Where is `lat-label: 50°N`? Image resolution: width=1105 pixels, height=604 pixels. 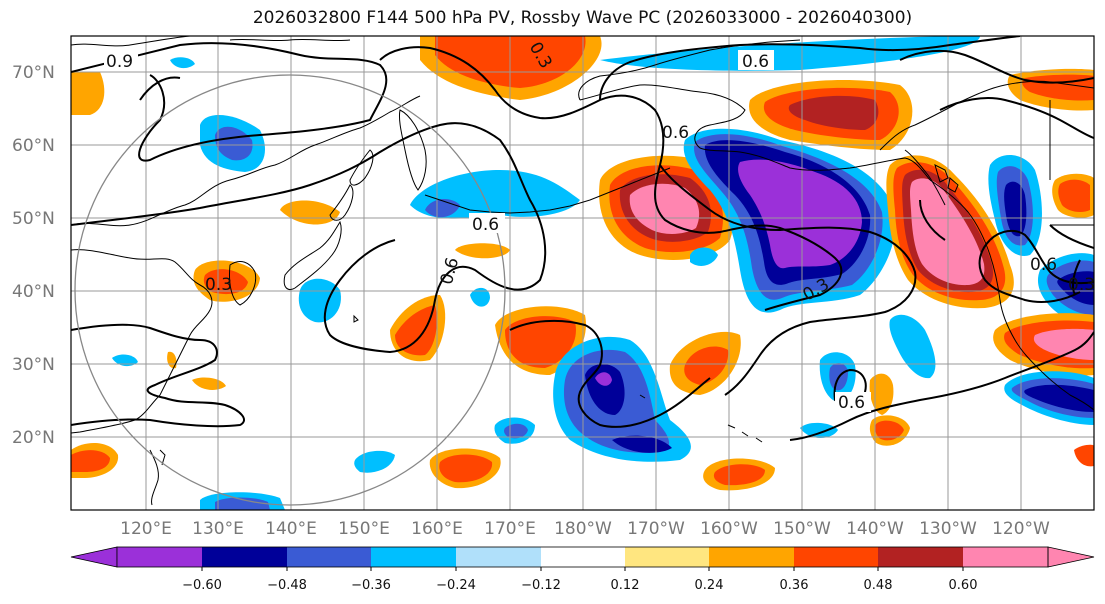 lat-label: 50°N is located at coordinates (33, 219).